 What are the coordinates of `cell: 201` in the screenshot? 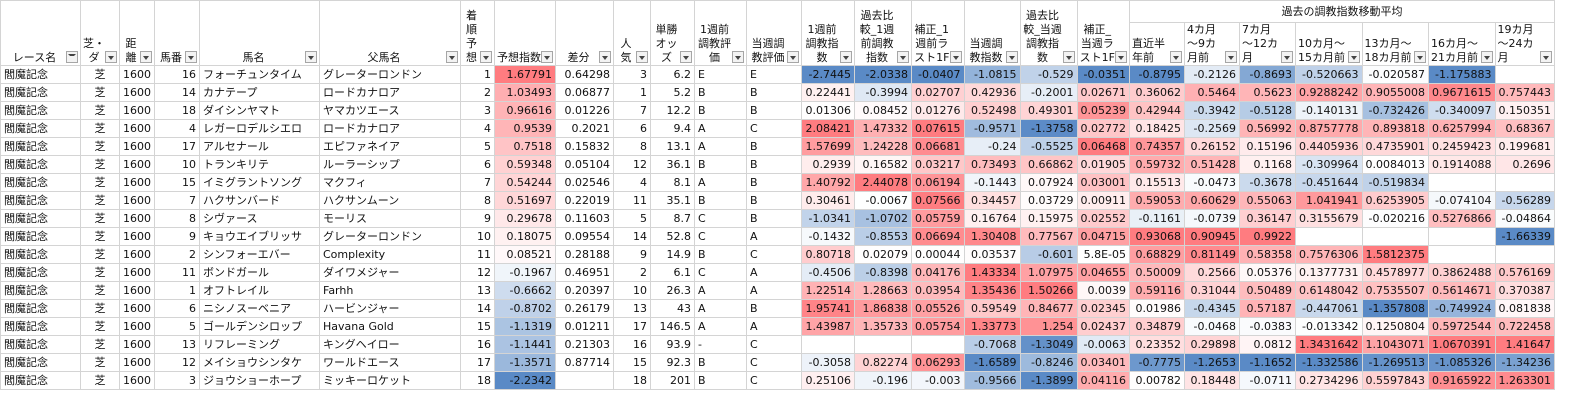 It's located at (672, 380).